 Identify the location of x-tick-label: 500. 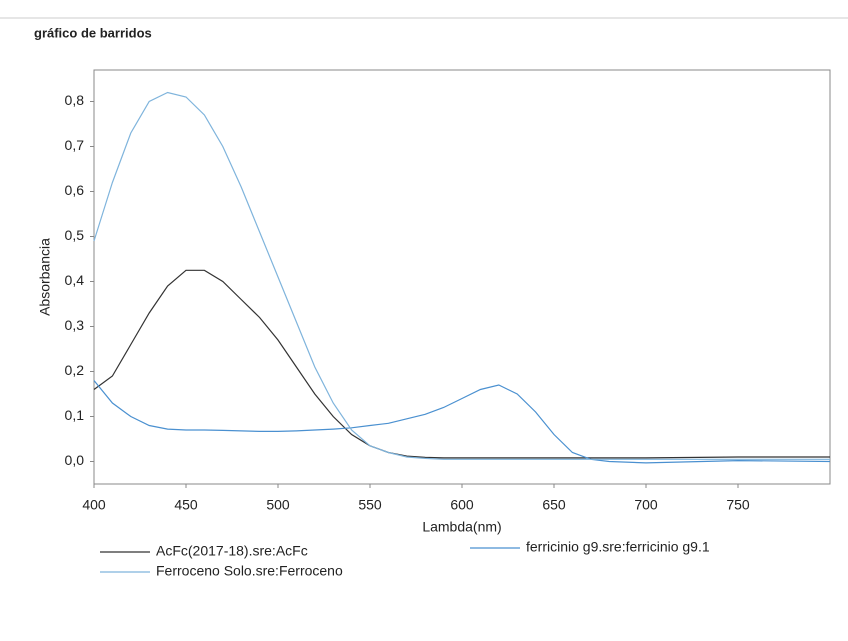
(278, 505).